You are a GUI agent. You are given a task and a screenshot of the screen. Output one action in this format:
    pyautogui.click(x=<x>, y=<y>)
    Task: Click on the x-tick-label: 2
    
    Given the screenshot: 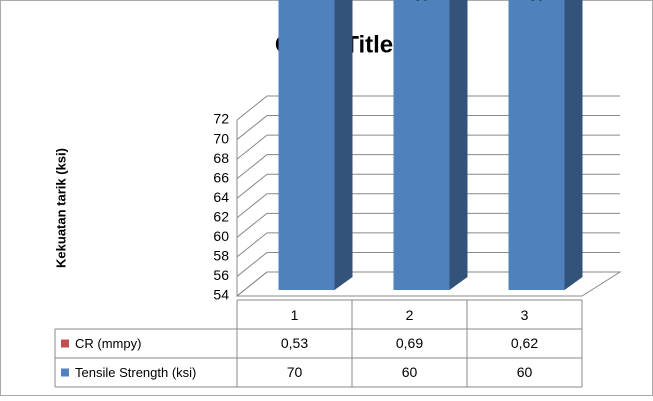 What is the action you would take?
    pyautogui.click(x=410, y=315)
    